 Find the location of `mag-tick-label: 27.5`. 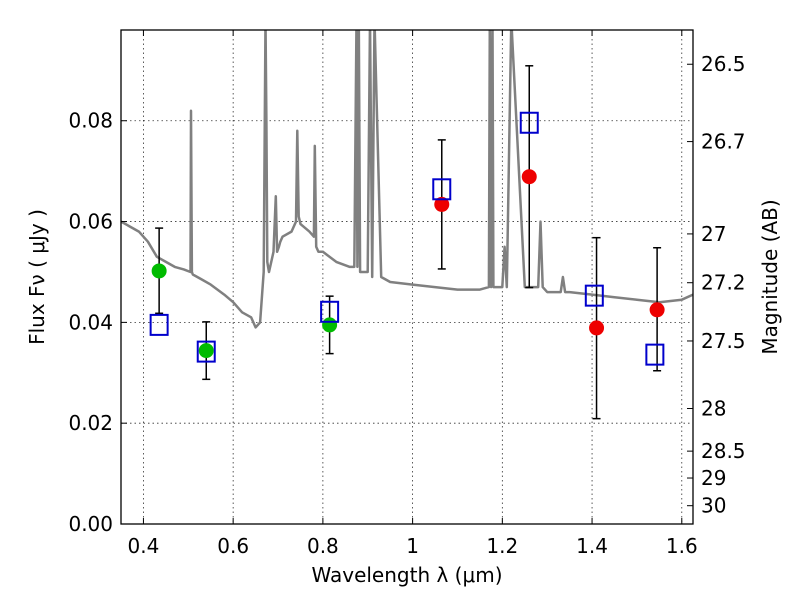

mag-tick-label: 27.5 is located at coordinates (723, 341).